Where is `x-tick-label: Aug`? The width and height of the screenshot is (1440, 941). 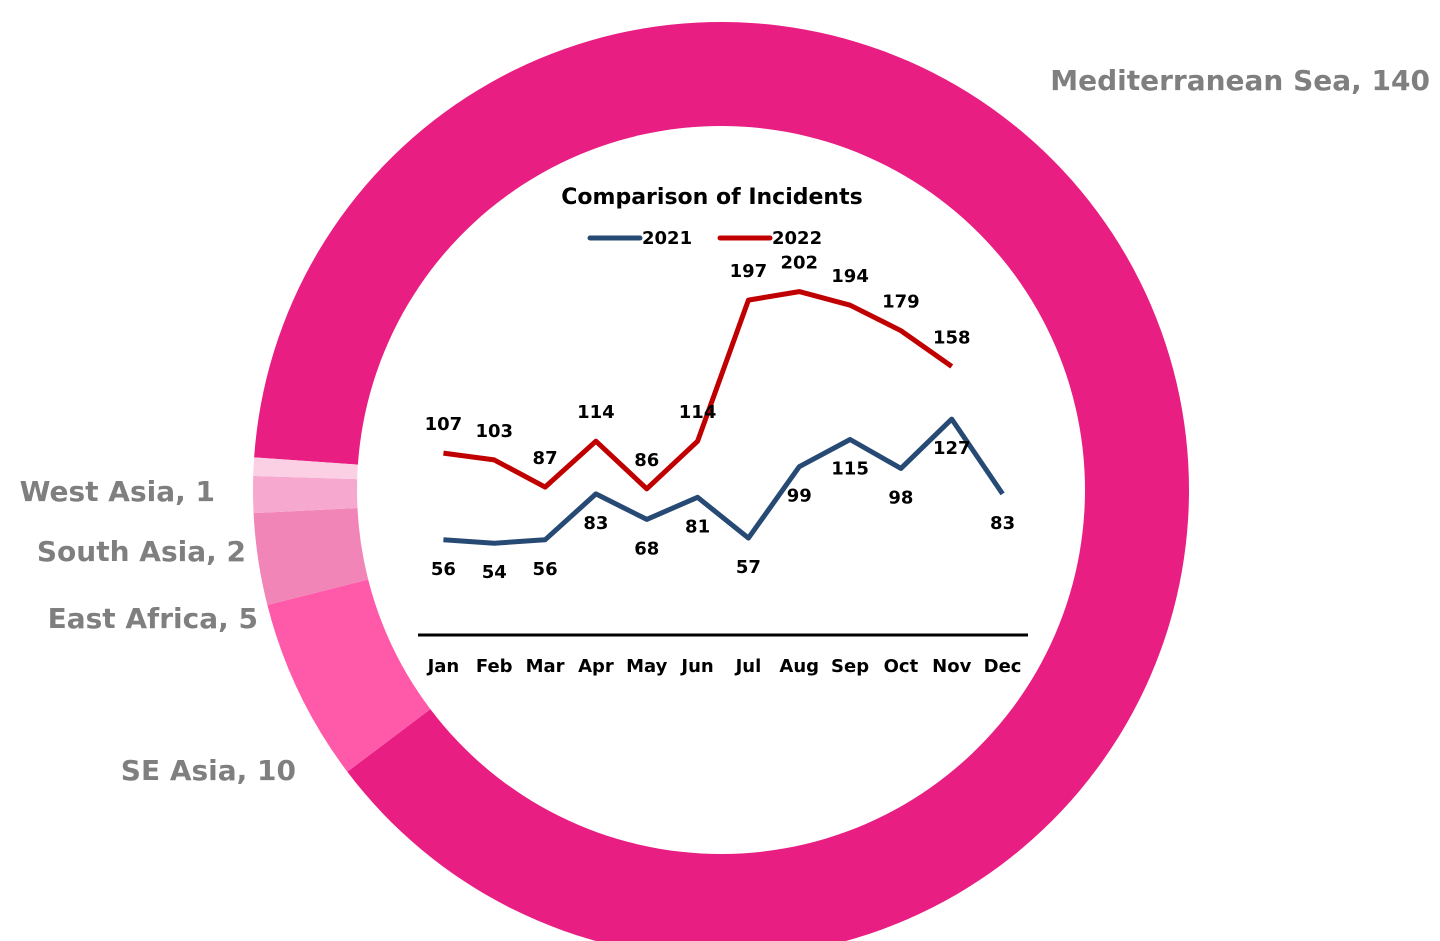
x-tick-label: Aug is located at coordinates (799, 666).